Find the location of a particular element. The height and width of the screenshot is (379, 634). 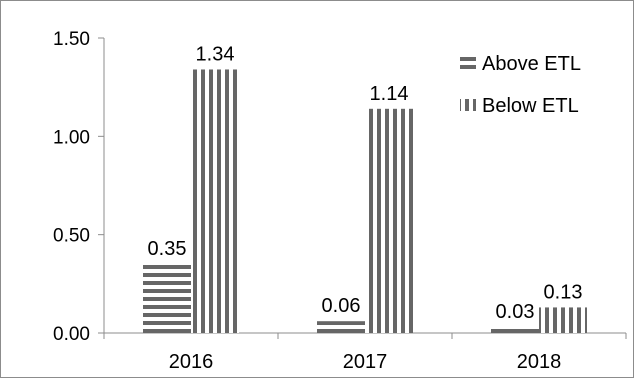

data-label: 1.34 is located at coordinates (215, 54).